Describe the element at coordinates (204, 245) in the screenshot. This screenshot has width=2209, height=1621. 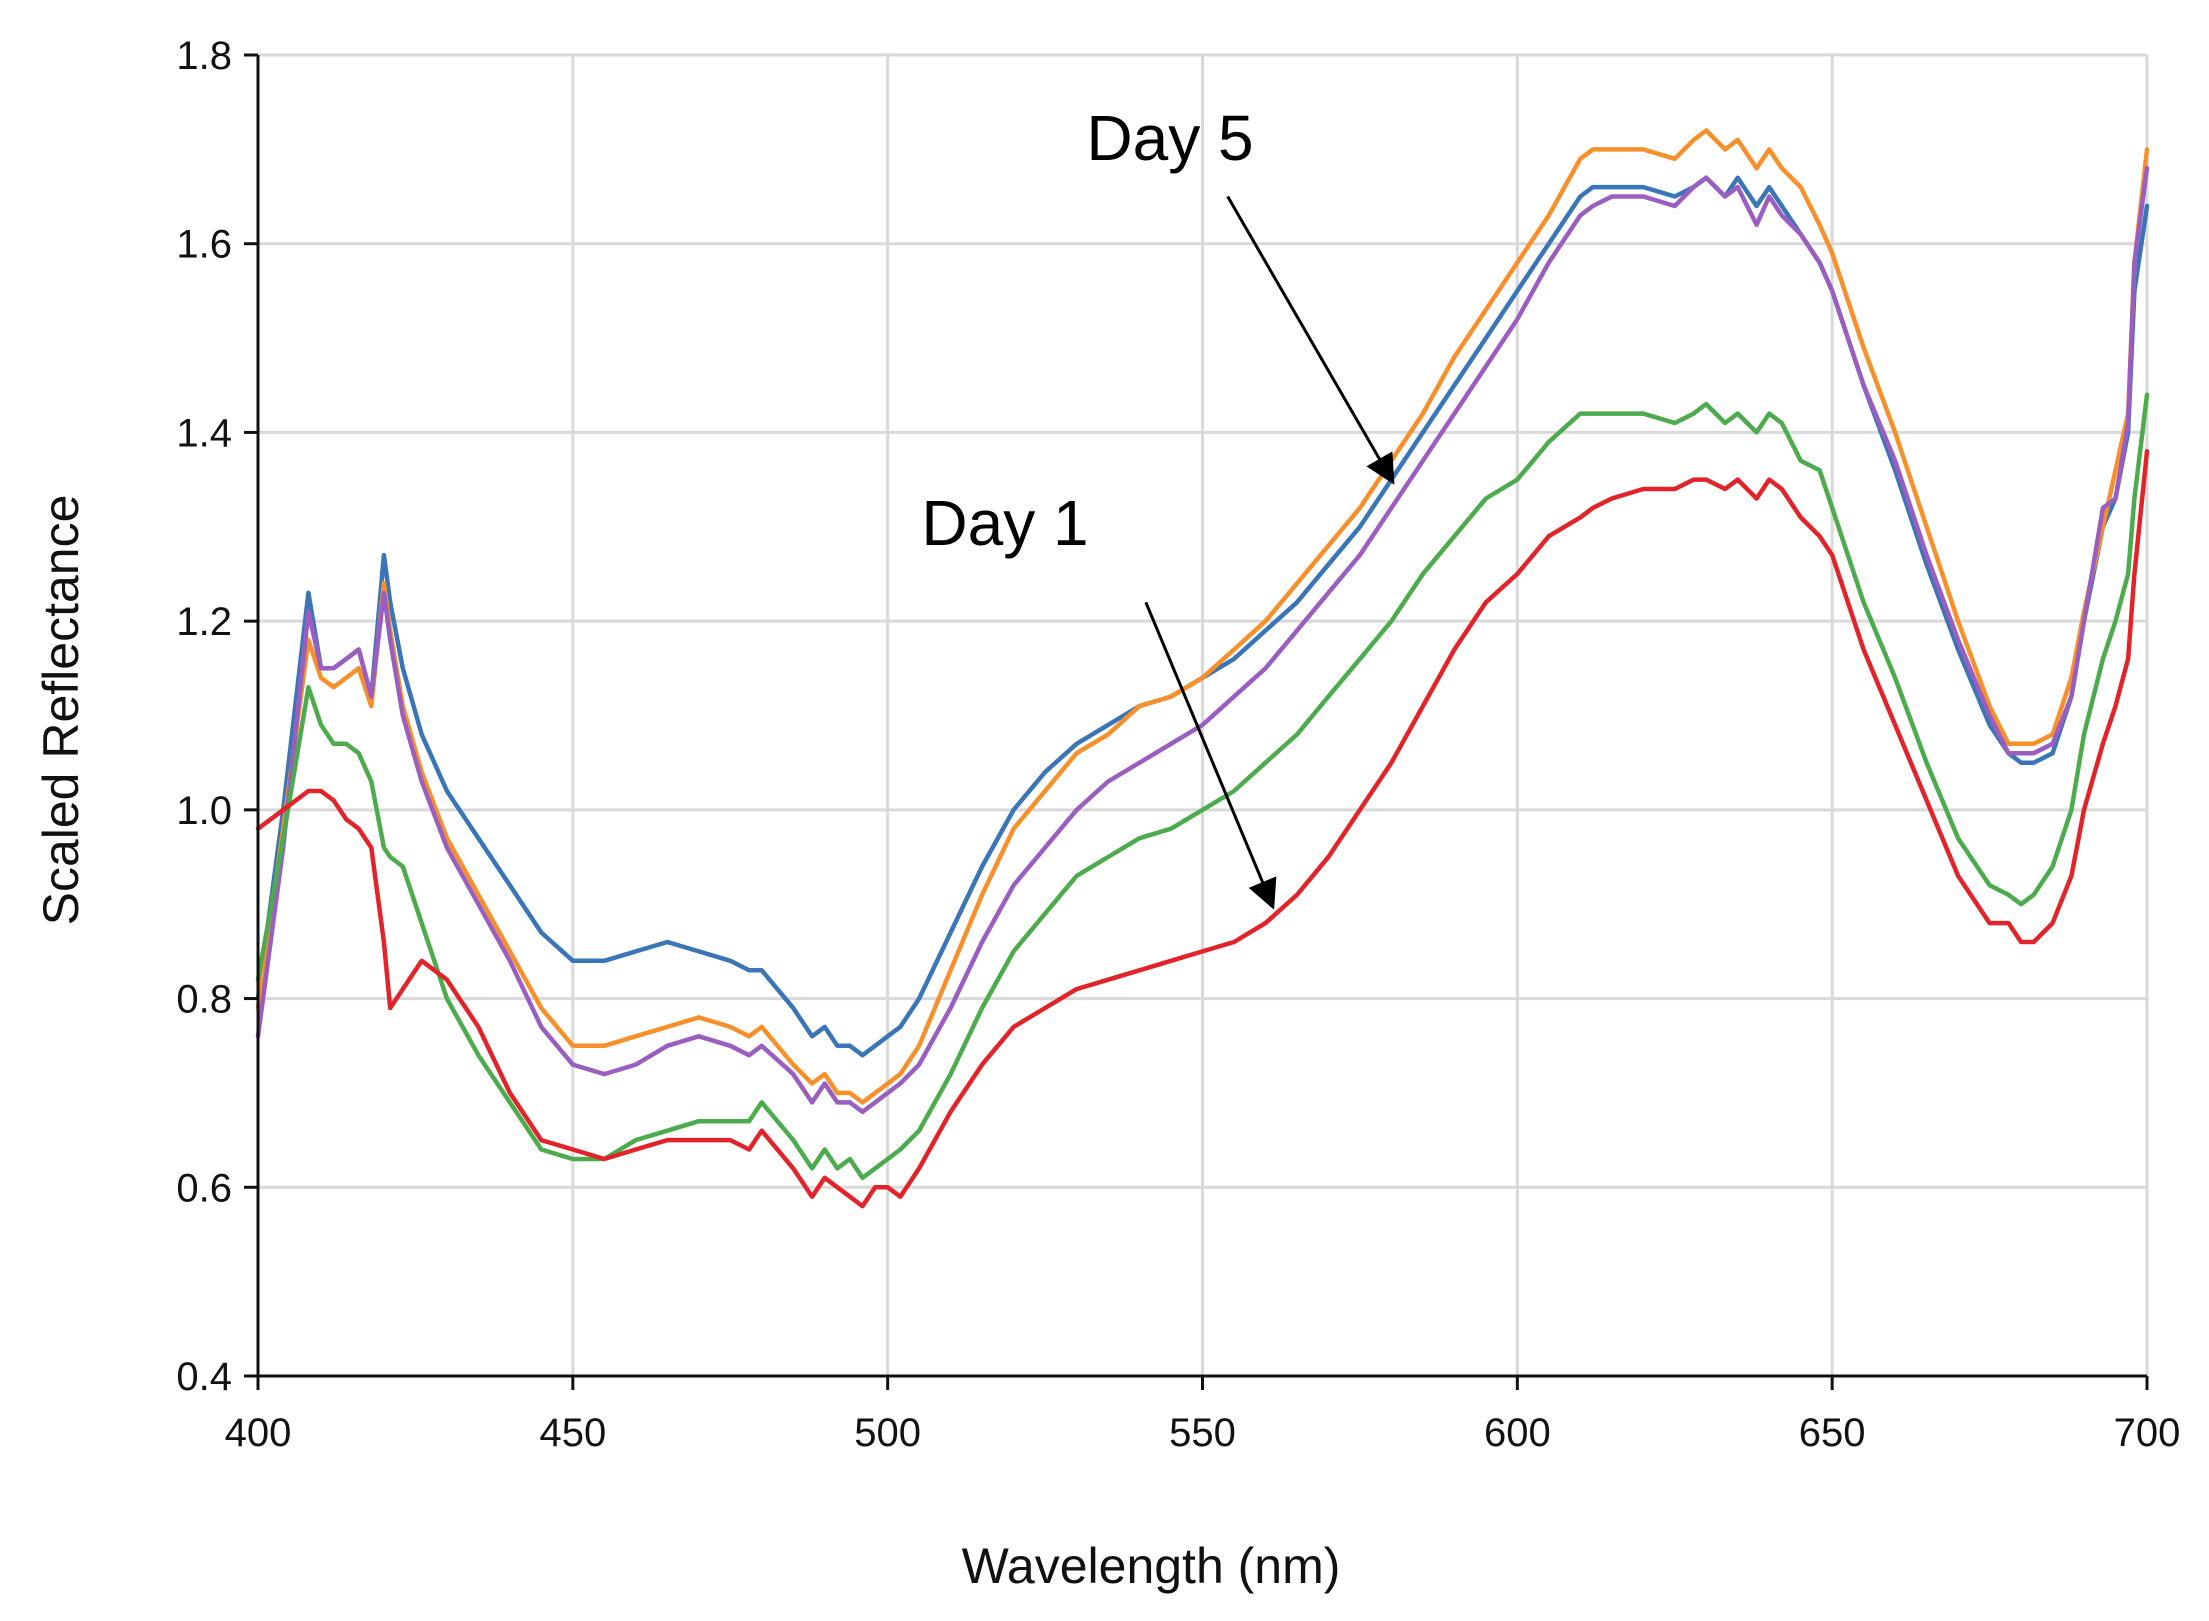
I see `y-tick-label: 1.6` at that location.